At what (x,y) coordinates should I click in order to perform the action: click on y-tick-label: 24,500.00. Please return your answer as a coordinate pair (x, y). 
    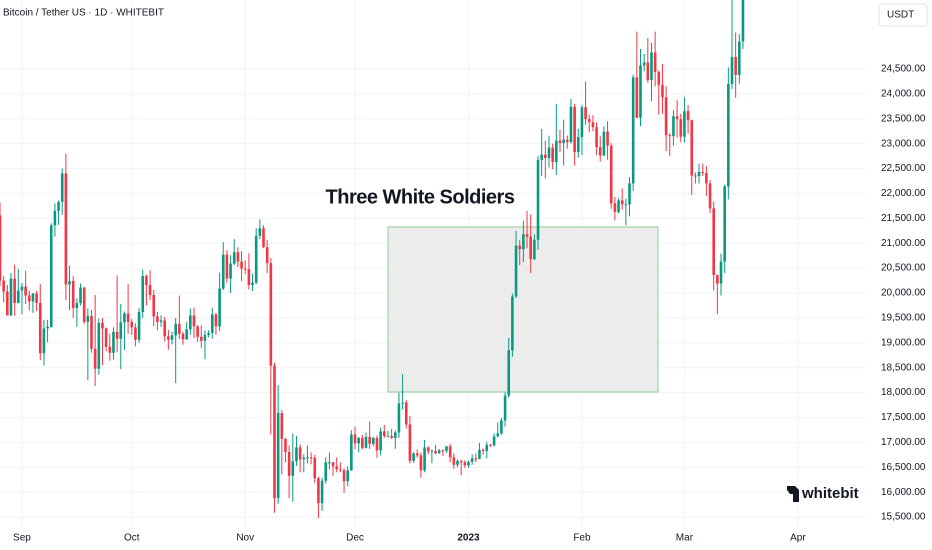
    Looking at the image, I should click on (903, 69).